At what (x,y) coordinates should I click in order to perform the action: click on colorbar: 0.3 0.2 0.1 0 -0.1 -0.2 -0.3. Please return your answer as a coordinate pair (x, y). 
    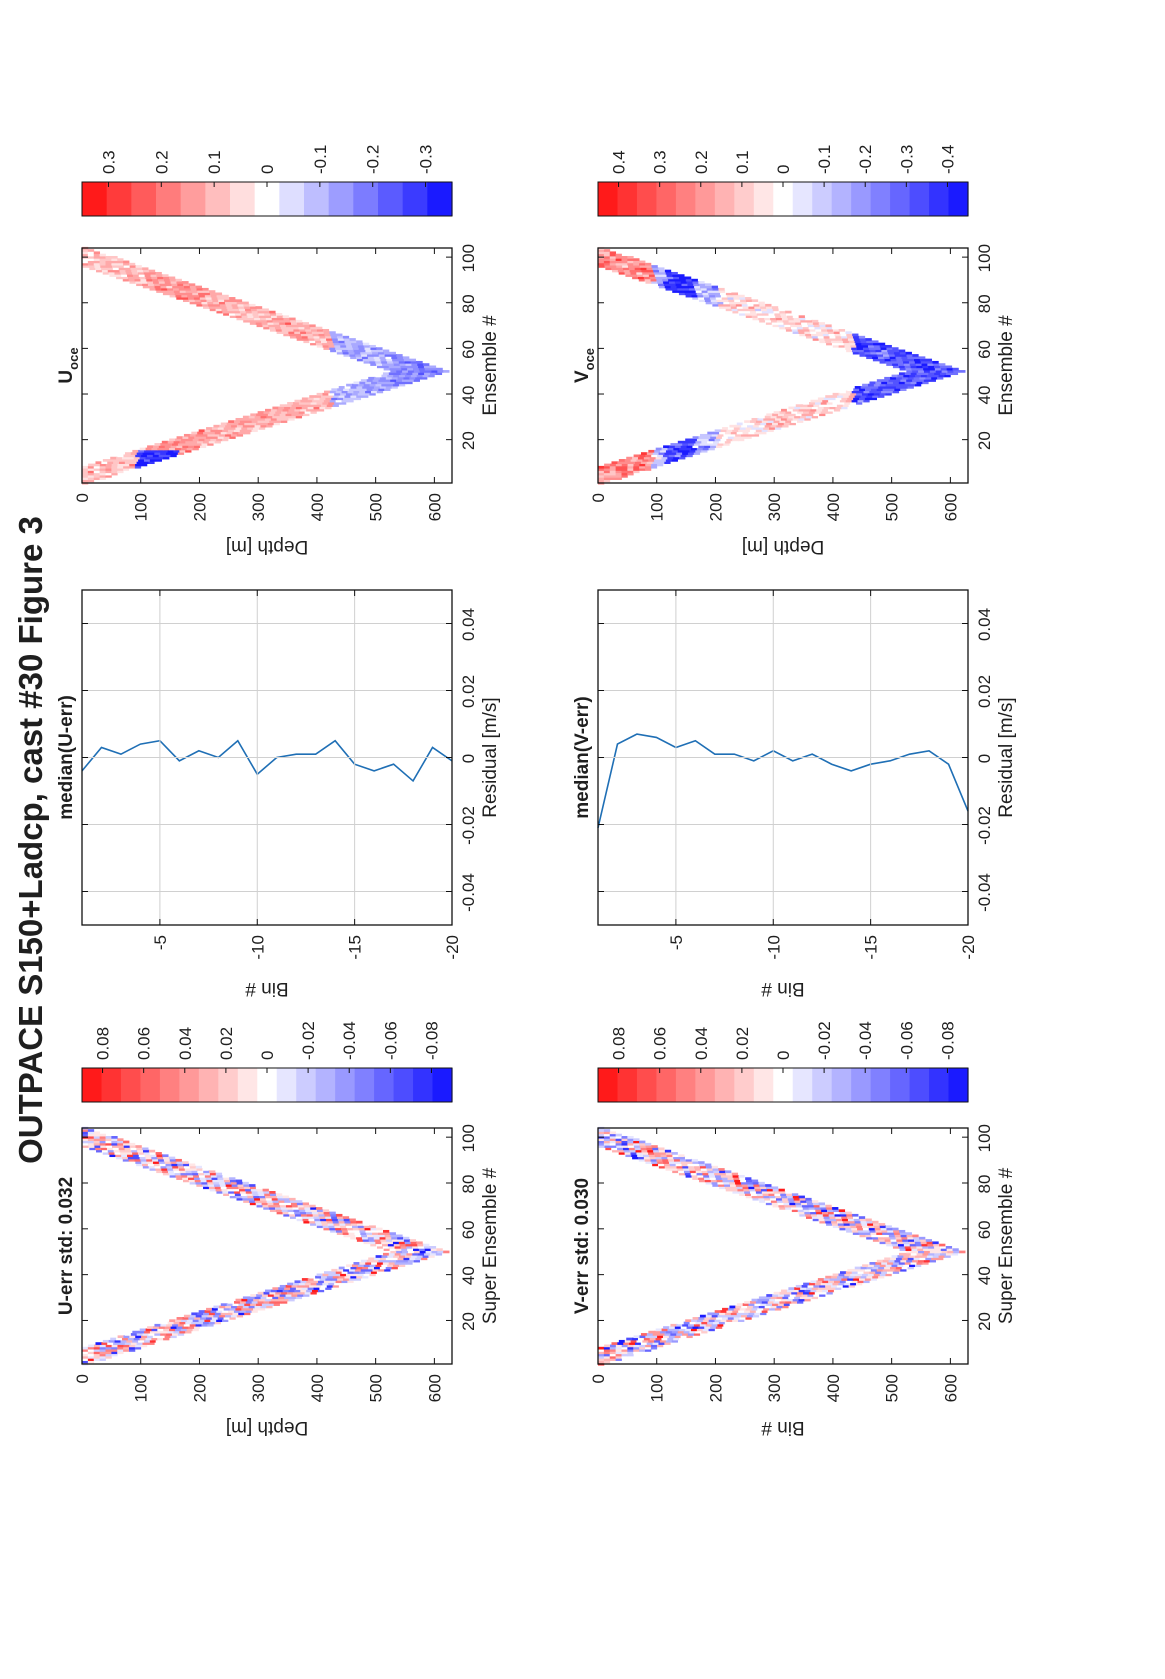
    Looking at the image, I should click on (267, 181).